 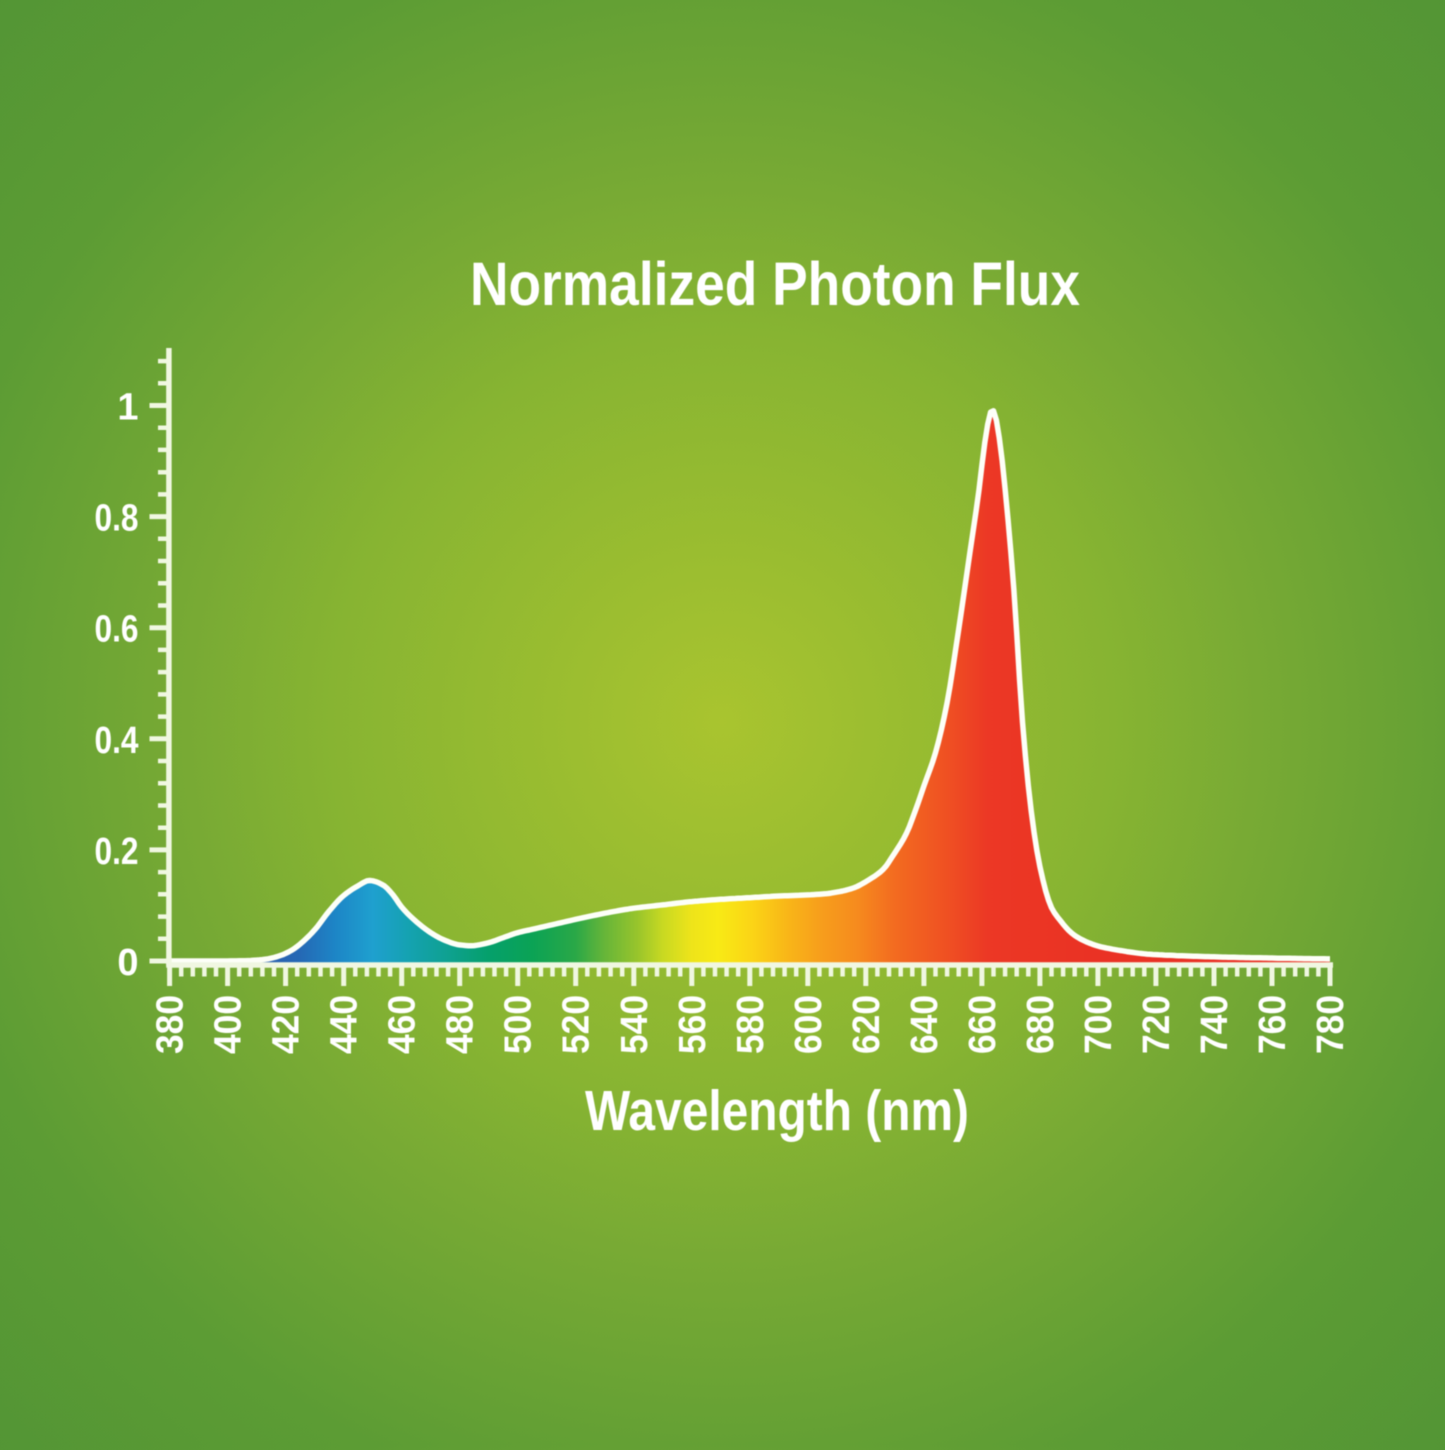 What do you see at coordinates (635, 1024) in the screenshot?
I see `svg-text: 540` at bounding box center [635, 1024].